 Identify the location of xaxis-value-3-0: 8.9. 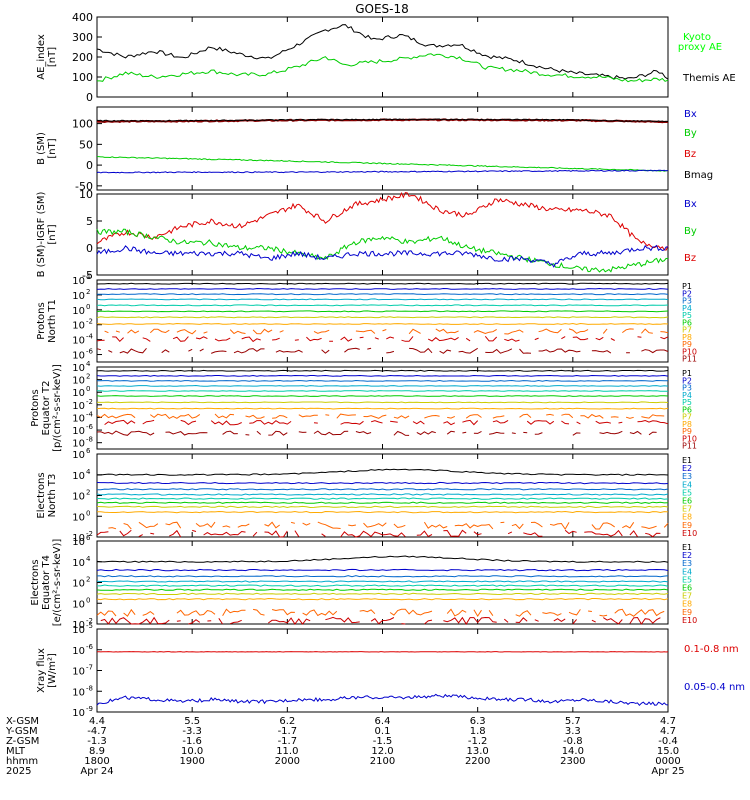
(97, 751).